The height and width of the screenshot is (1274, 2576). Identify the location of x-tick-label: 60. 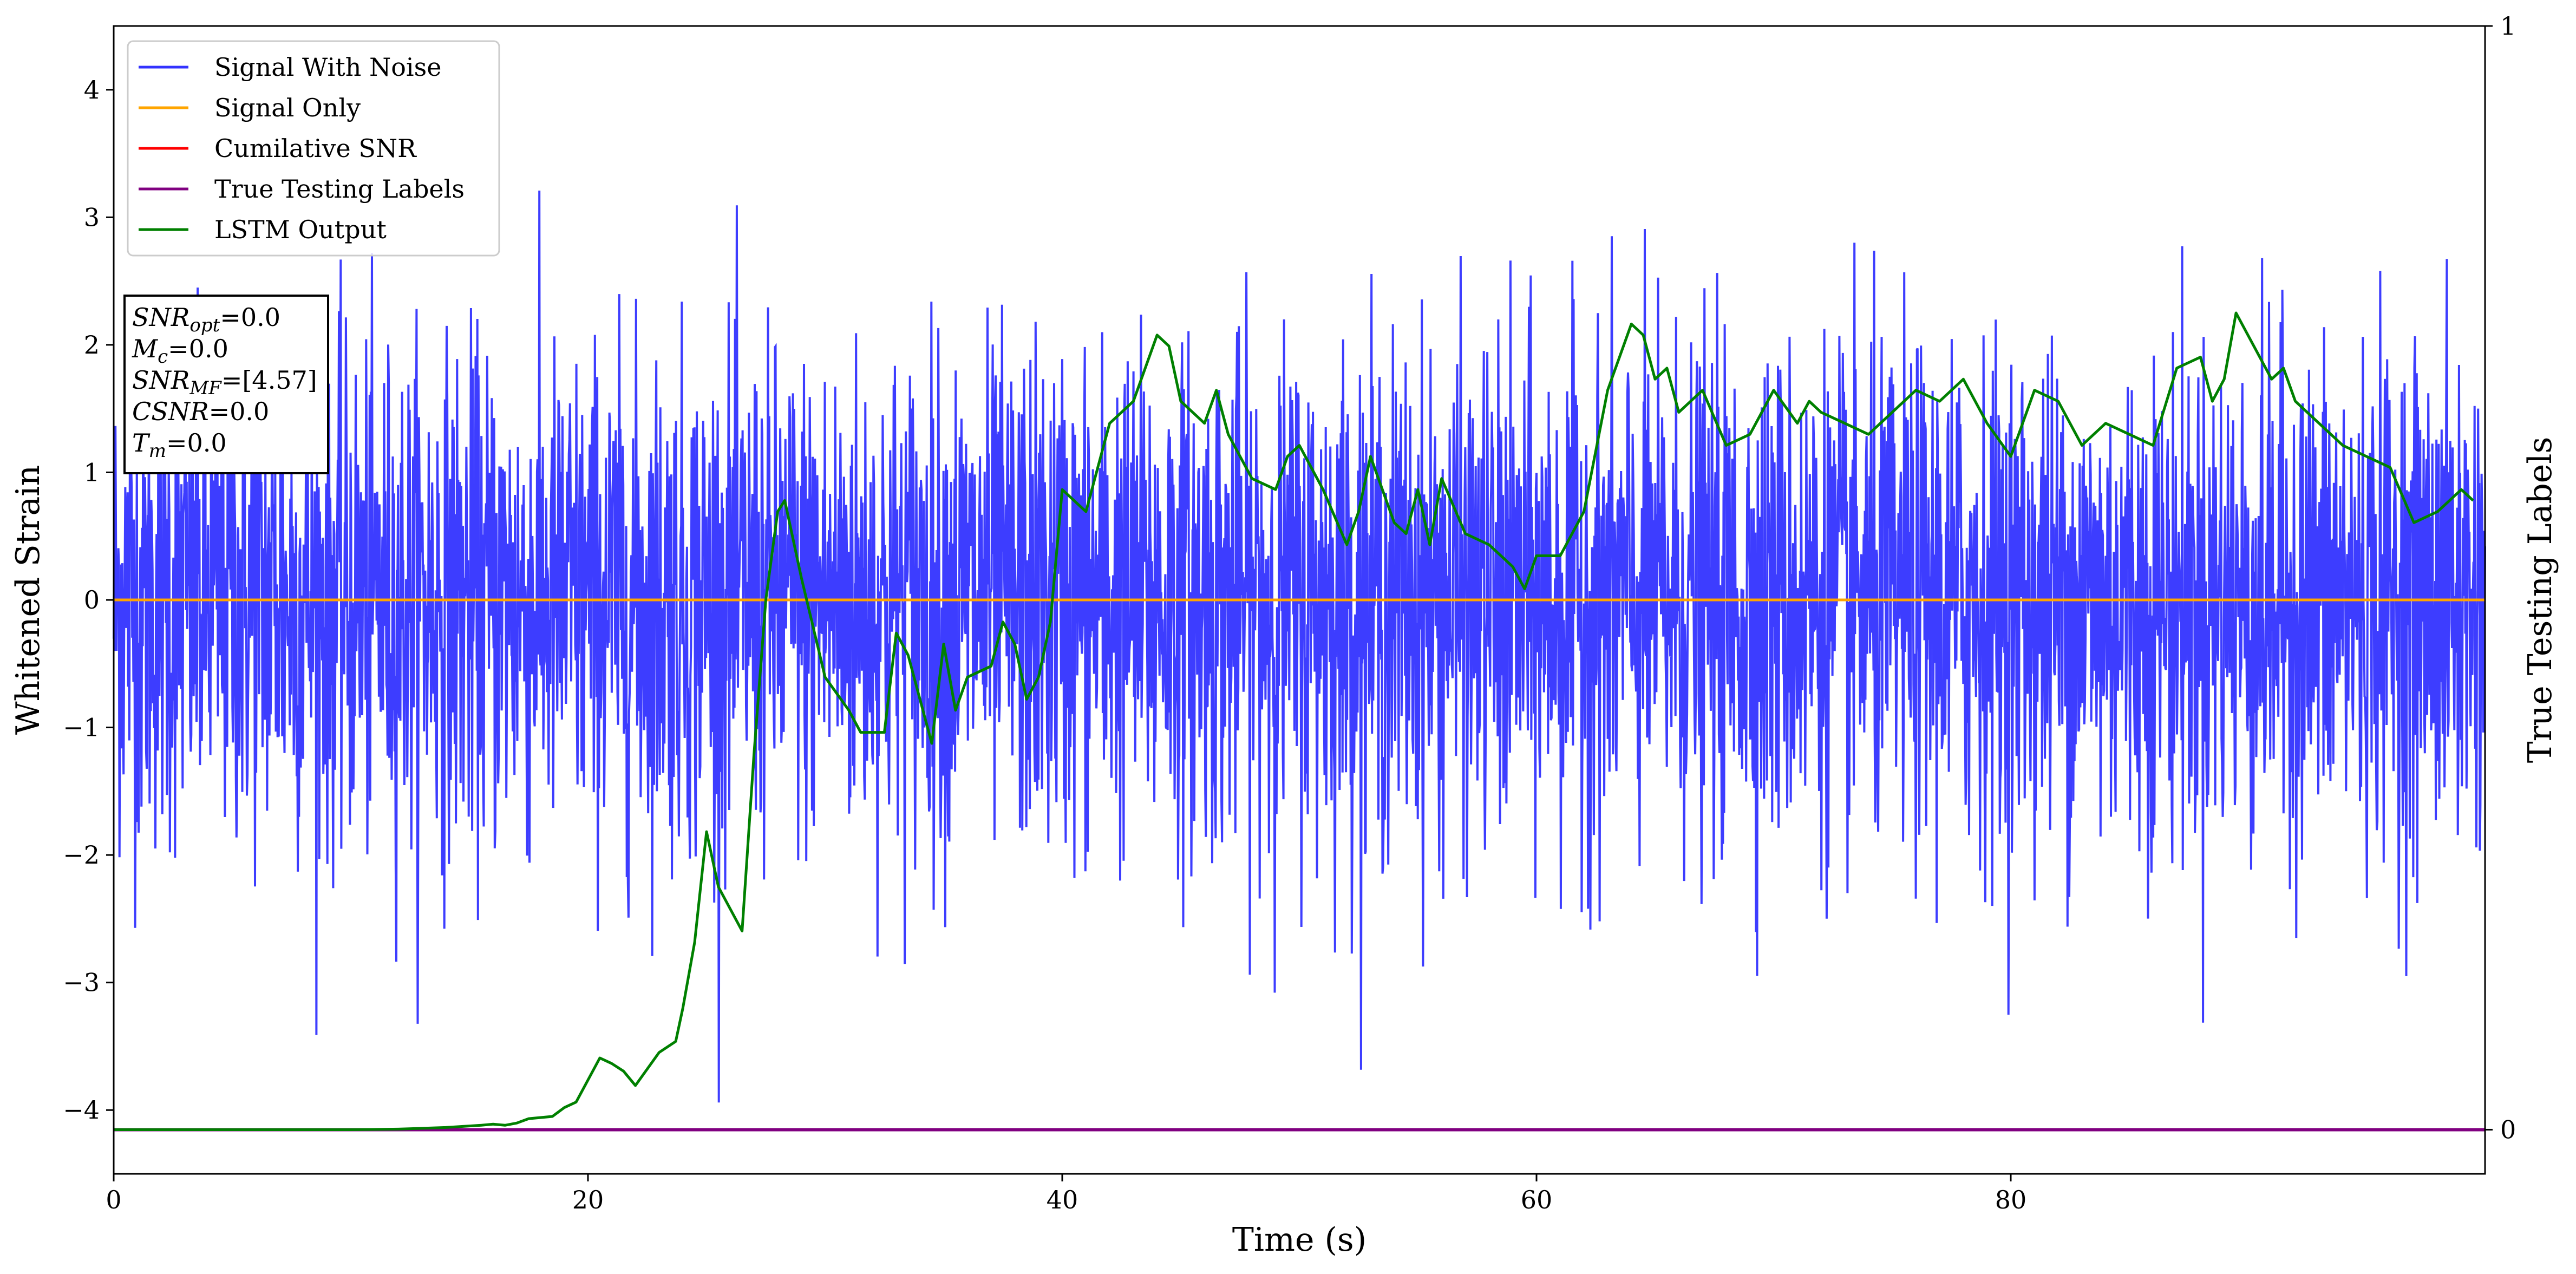
(1537, 1199).